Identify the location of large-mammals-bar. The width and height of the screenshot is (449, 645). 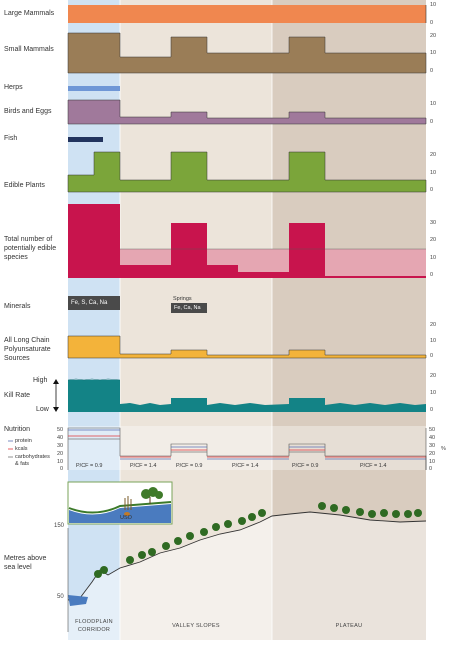
(247, 14).